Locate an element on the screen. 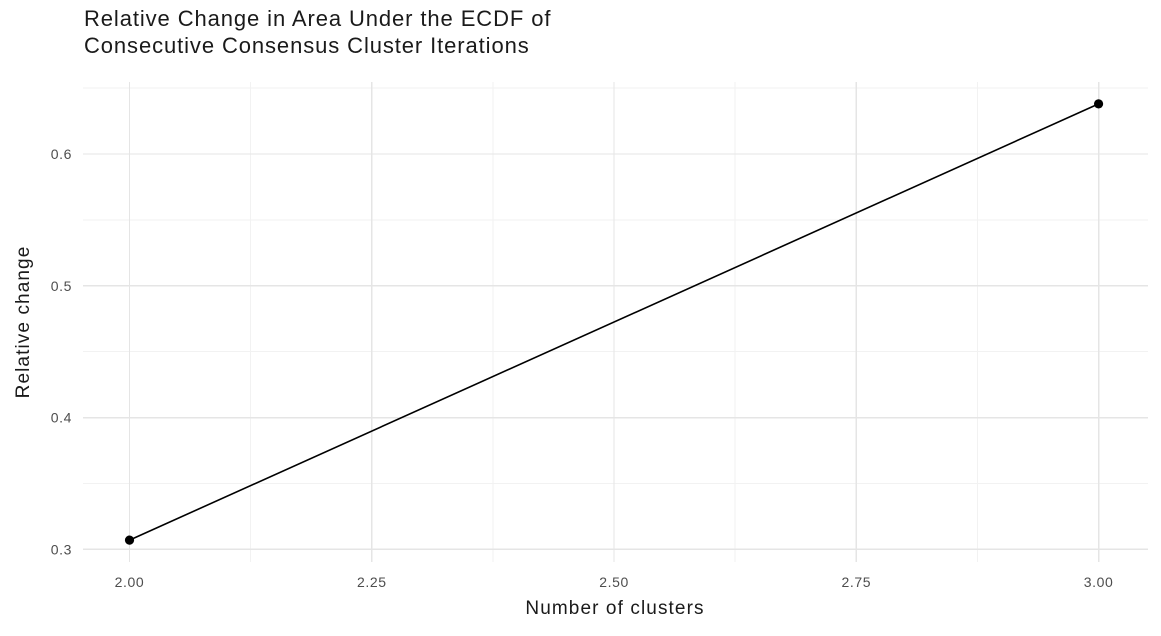  x-tick-label: 3.00 is located at coordinates (1099, 582).